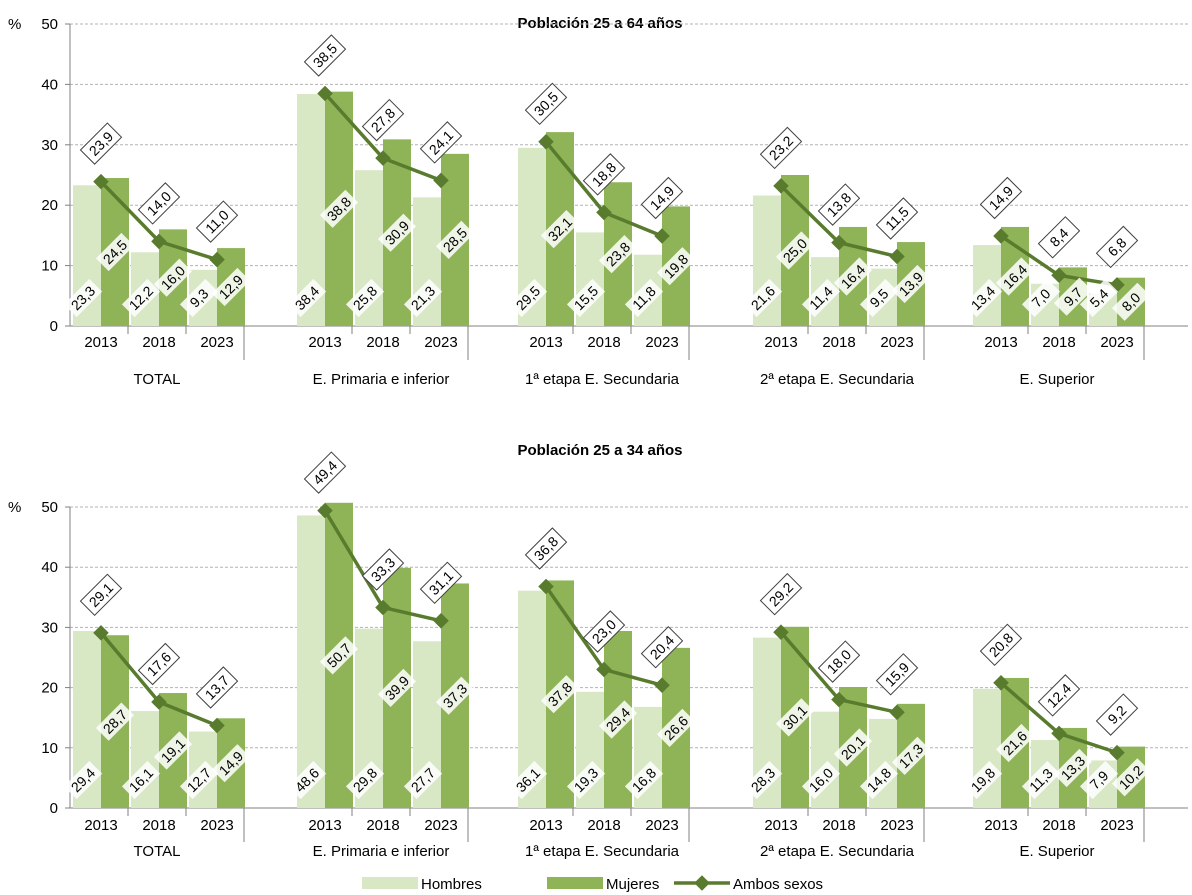 Image resolution: width=1192 pixels, height=895 pixels. I want to click on data-label-ambos-sexos: 27,8, so click(383, 120).